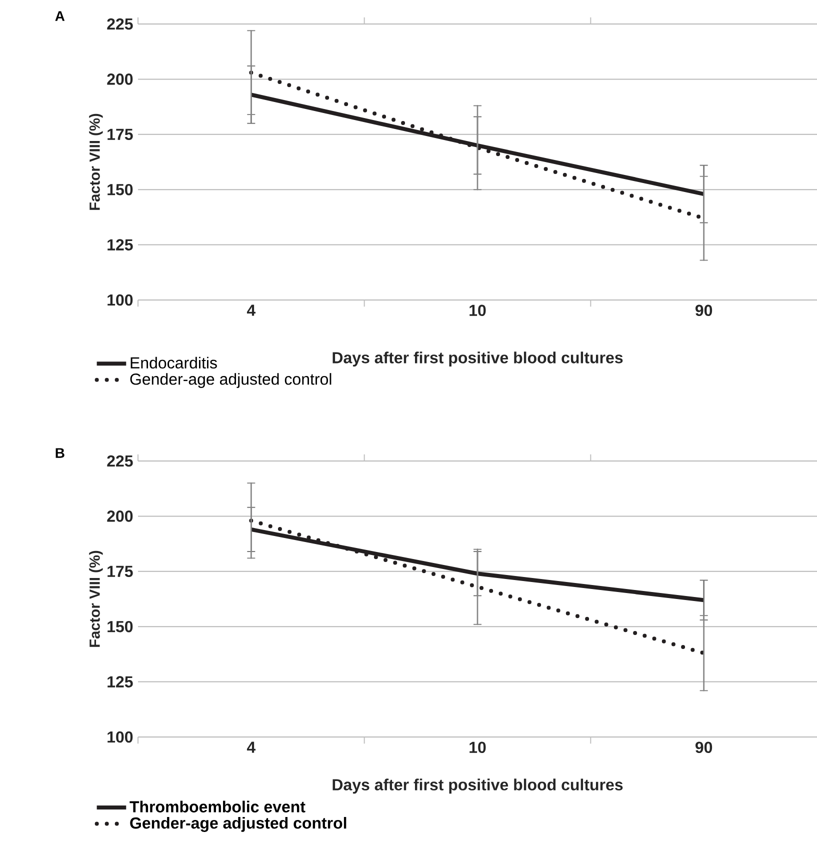 This screenshot has height=842, width=817. Describe the element at coordinates (59, 16) in the screenshot. I see `chart-title: A` at that location.